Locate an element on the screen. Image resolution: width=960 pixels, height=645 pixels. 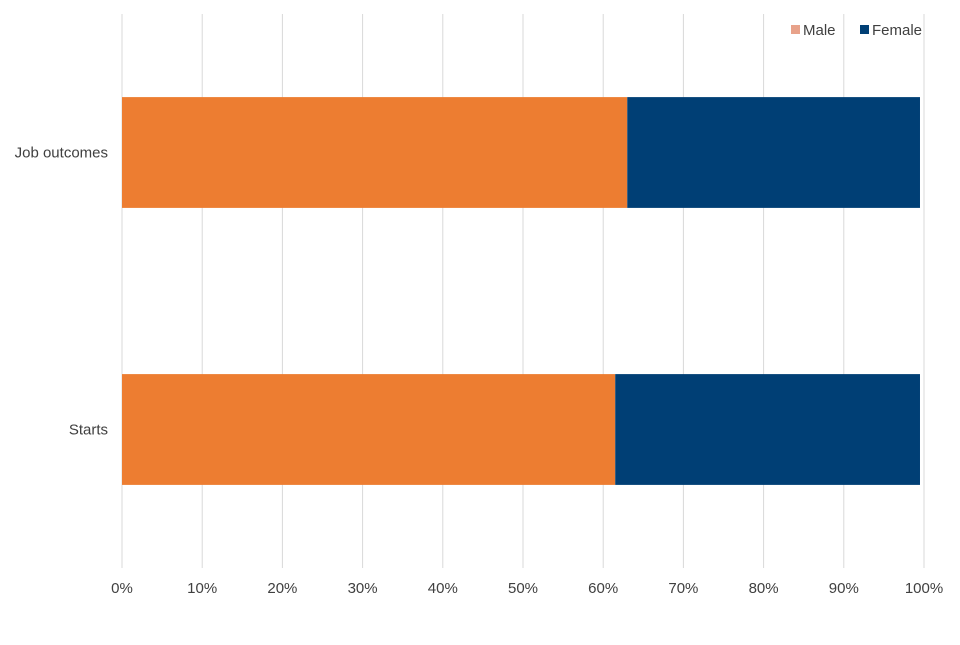
x-axis-tick-labels: 0% 10% 20% 30% 40% 50% 60% 70% 80% 90% 100% is located at coordinates (527, 588).